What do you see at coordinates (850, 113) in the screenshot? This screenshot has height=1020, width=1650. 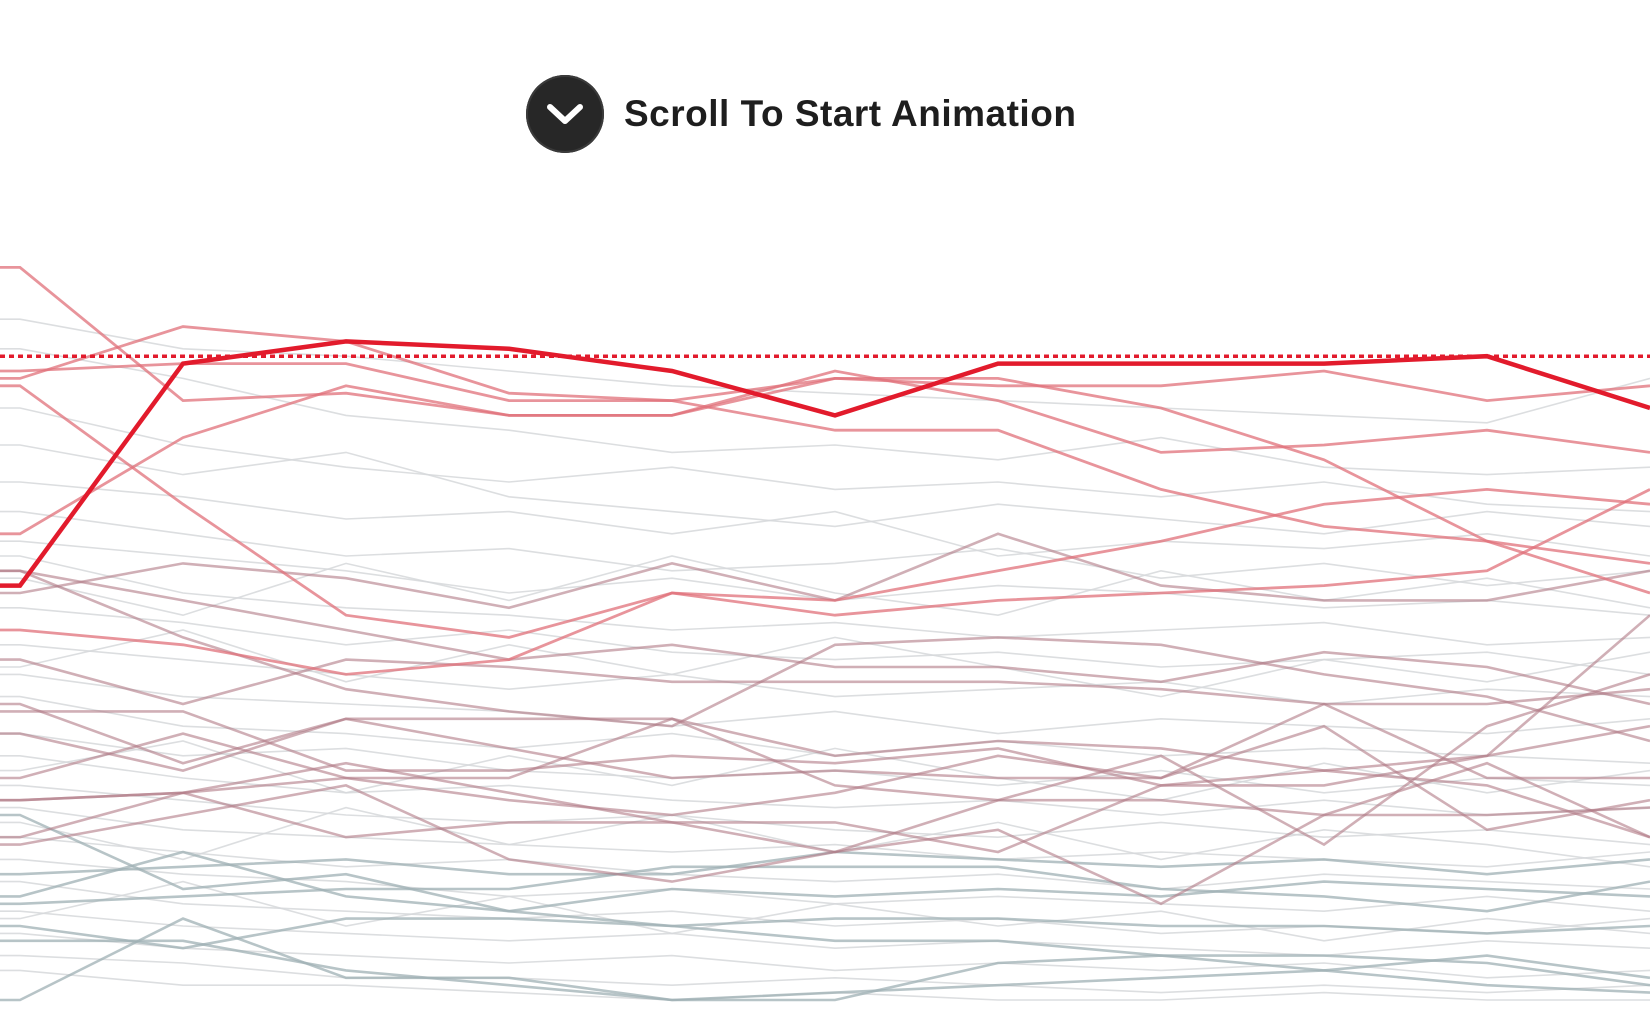 I see `scroll-prompt-label: Scroll To Start Animation` at bounding box center [850, 113].